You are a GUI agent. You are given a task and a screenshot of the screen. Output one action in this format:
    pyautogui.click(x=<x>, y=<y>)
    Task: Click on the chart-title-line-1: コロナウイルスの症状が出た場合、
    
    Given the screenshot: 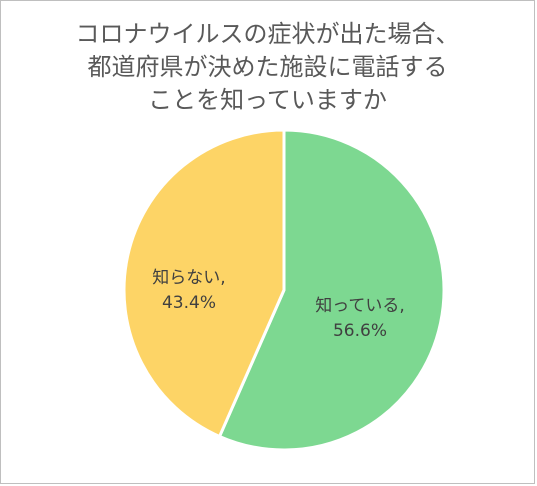 What is the action you would take?
    pyautogui.click(x=267, y=34)
    